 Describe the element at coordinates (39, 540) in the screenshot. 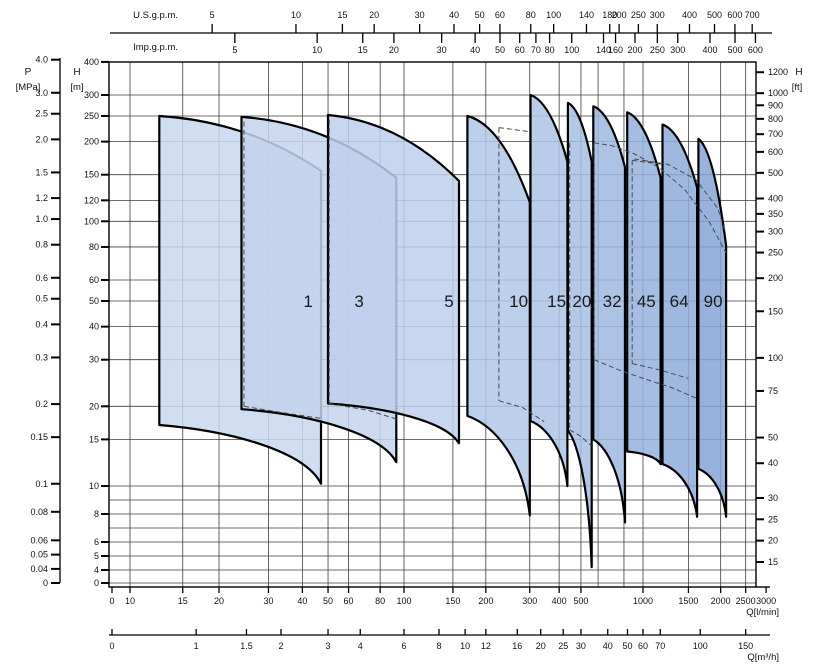

I see `tick-label: 0.06` at that location.